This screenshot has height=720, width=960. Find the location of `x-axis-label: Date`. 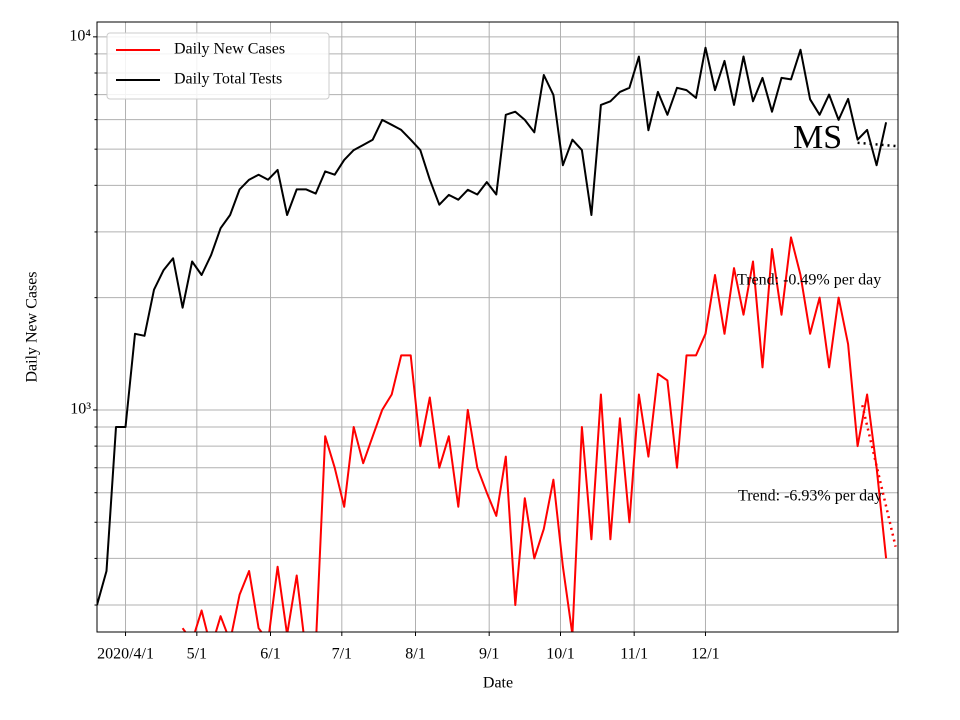

x-axis-label: Date is located at coordinates (498, 683).